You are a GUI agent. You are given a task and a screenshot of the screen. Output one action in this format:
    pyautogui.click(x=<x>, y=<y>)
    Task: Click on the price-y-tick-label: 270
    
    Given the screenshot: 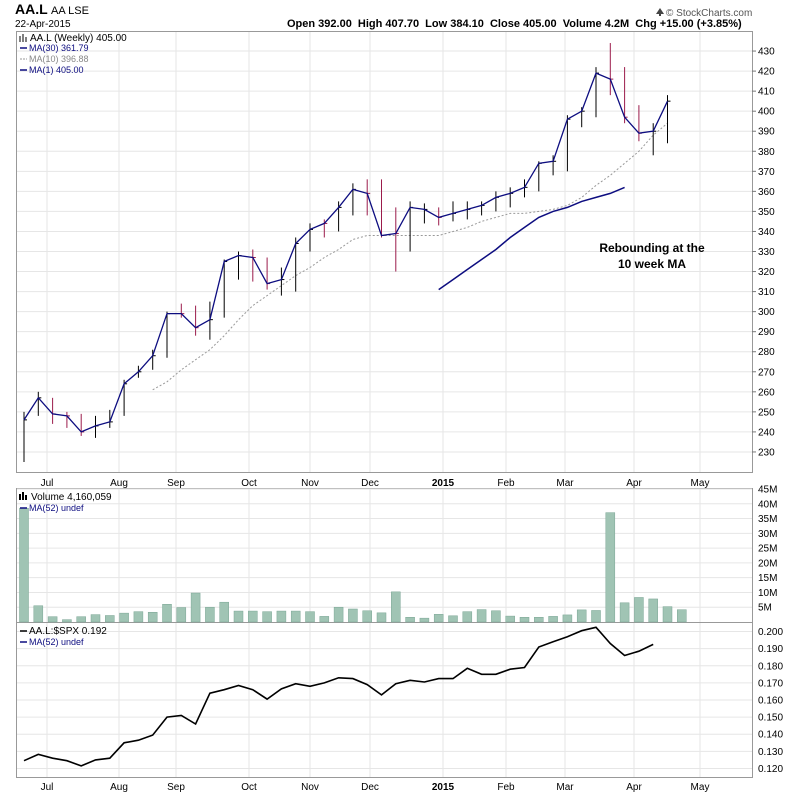 What is the action you would take?
    pyautogui.click(x=766, y=372)
    